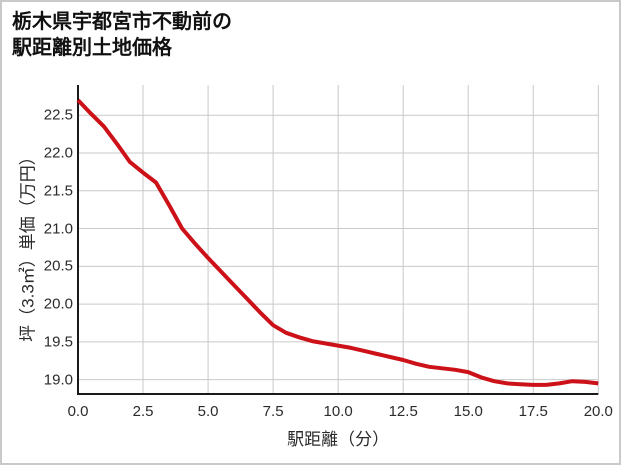 The image size is (621, 465). I want to click on chart-title: 栃木県宇都宮市不動前の 駅距離別土地価格, so click(122, 35).